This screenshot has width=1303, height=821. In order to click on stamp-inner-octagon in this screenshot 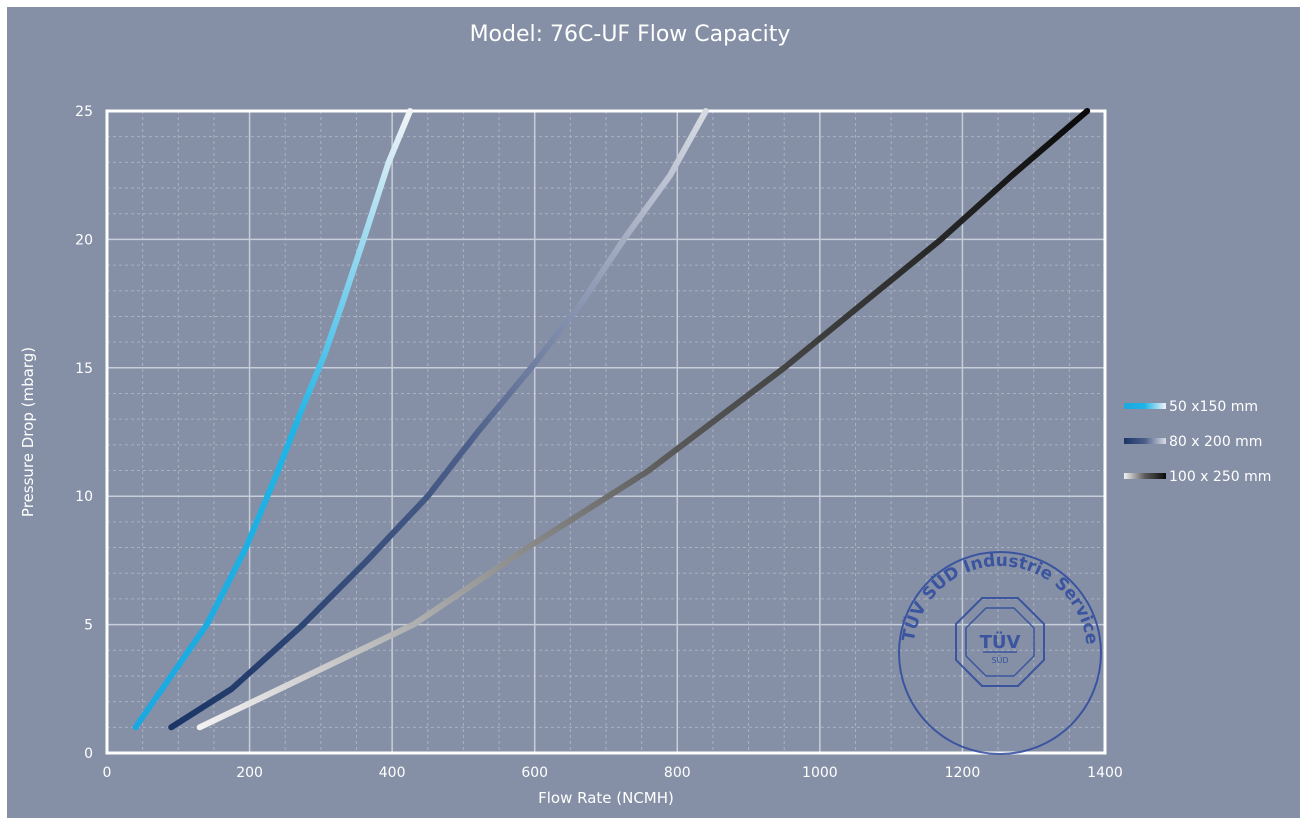, I will do `click(1000, 642)`.